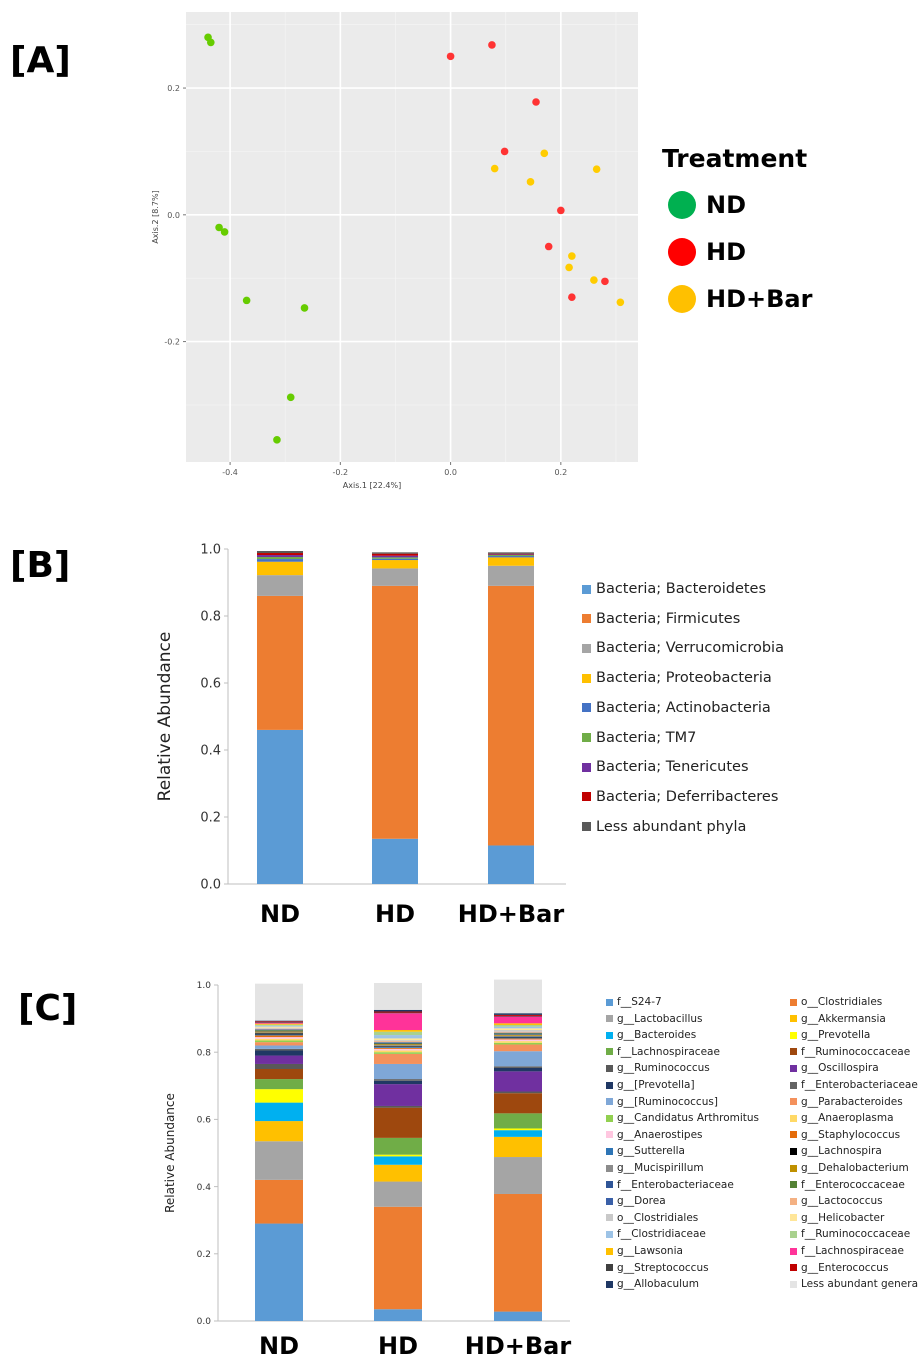 This screenshot has width=920, height=1356. Describe the element at coordinates (40, 60) in the screenshot. I see `panel-label-a: [A]` at that location.